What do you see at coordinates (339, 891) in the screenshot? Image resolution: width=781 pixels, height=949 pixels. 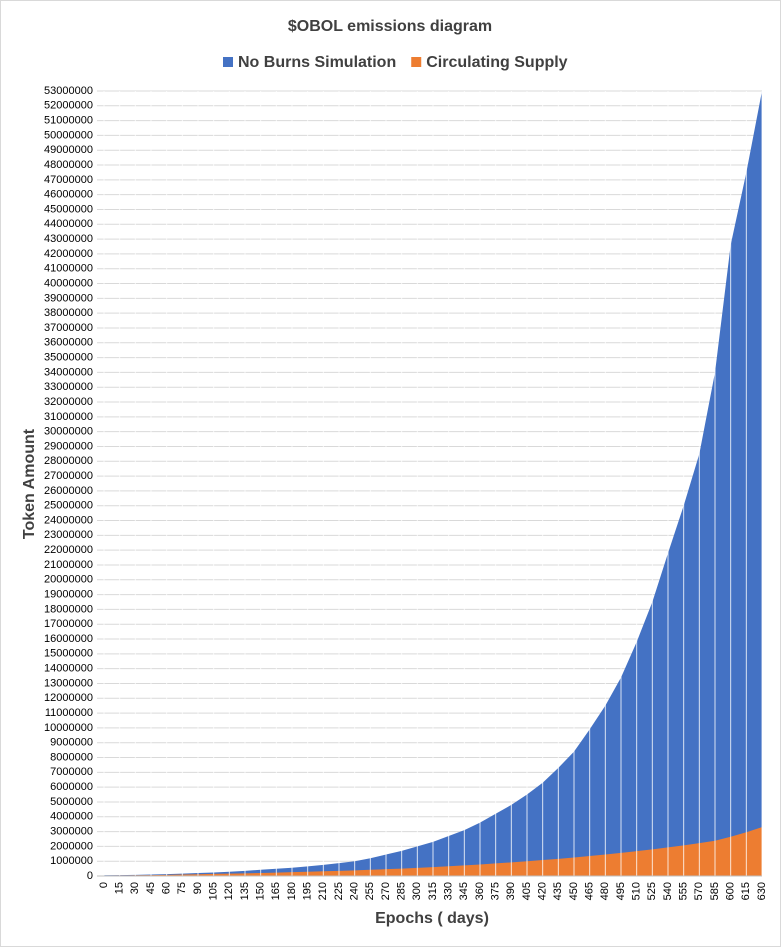 I see `x-tick-label: 225` at bounding box center [339, 891].